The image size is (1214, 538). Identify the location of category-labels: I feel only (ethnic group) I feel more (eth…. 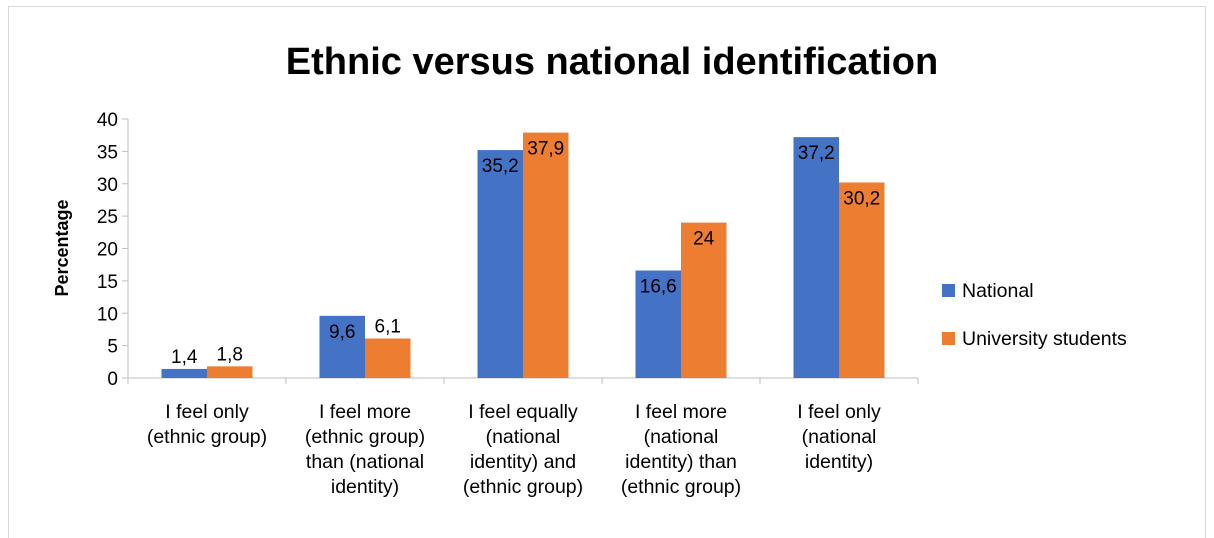
(514, 449).